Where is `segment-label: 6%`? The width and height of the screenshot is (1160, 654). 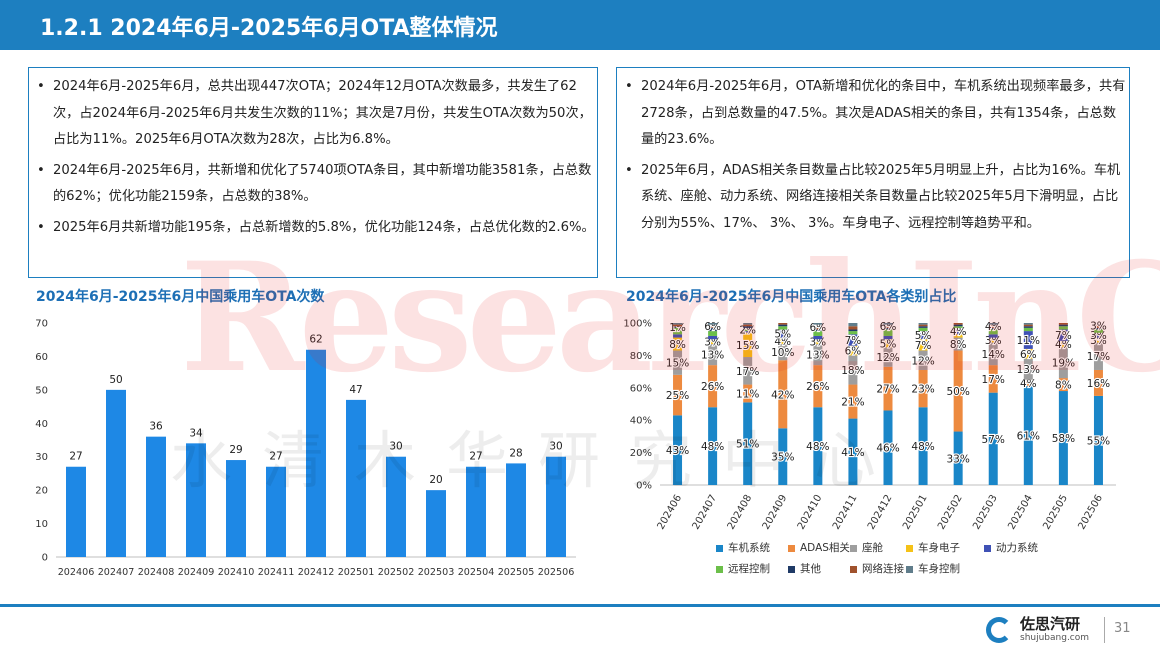 segment-label: 6% is located at coordinates (853, 352).